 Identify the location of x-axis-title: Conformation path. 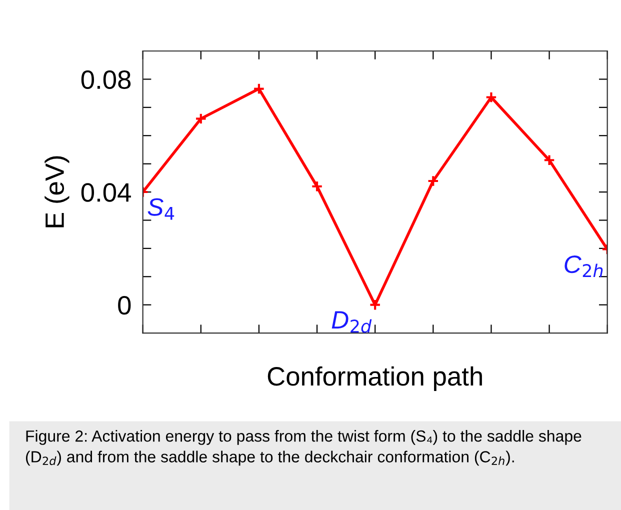
(375, 378).